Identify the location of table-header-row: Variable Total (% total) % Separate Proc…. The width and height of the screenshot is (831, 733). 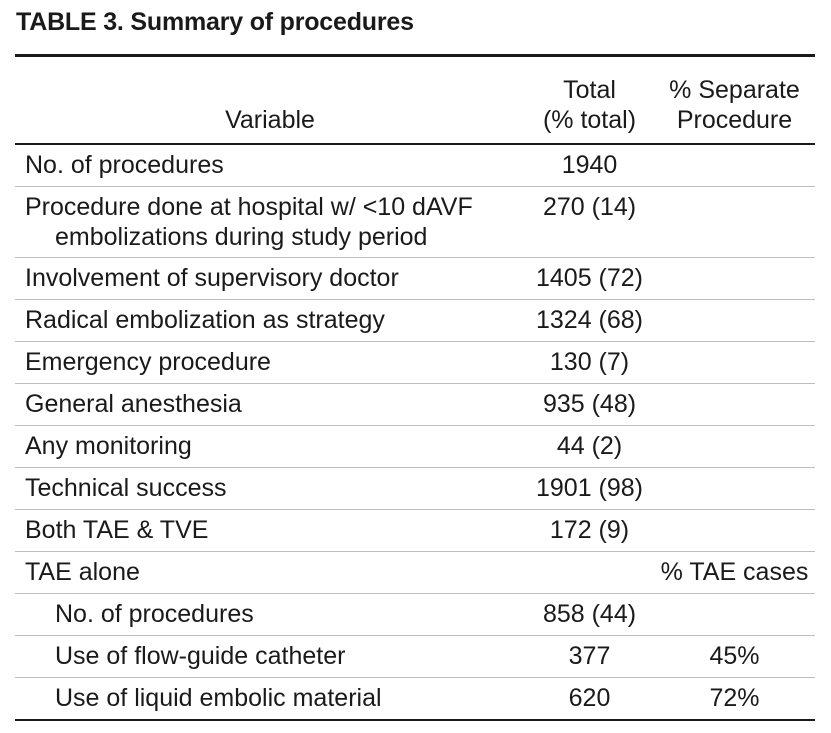
(415, 99).